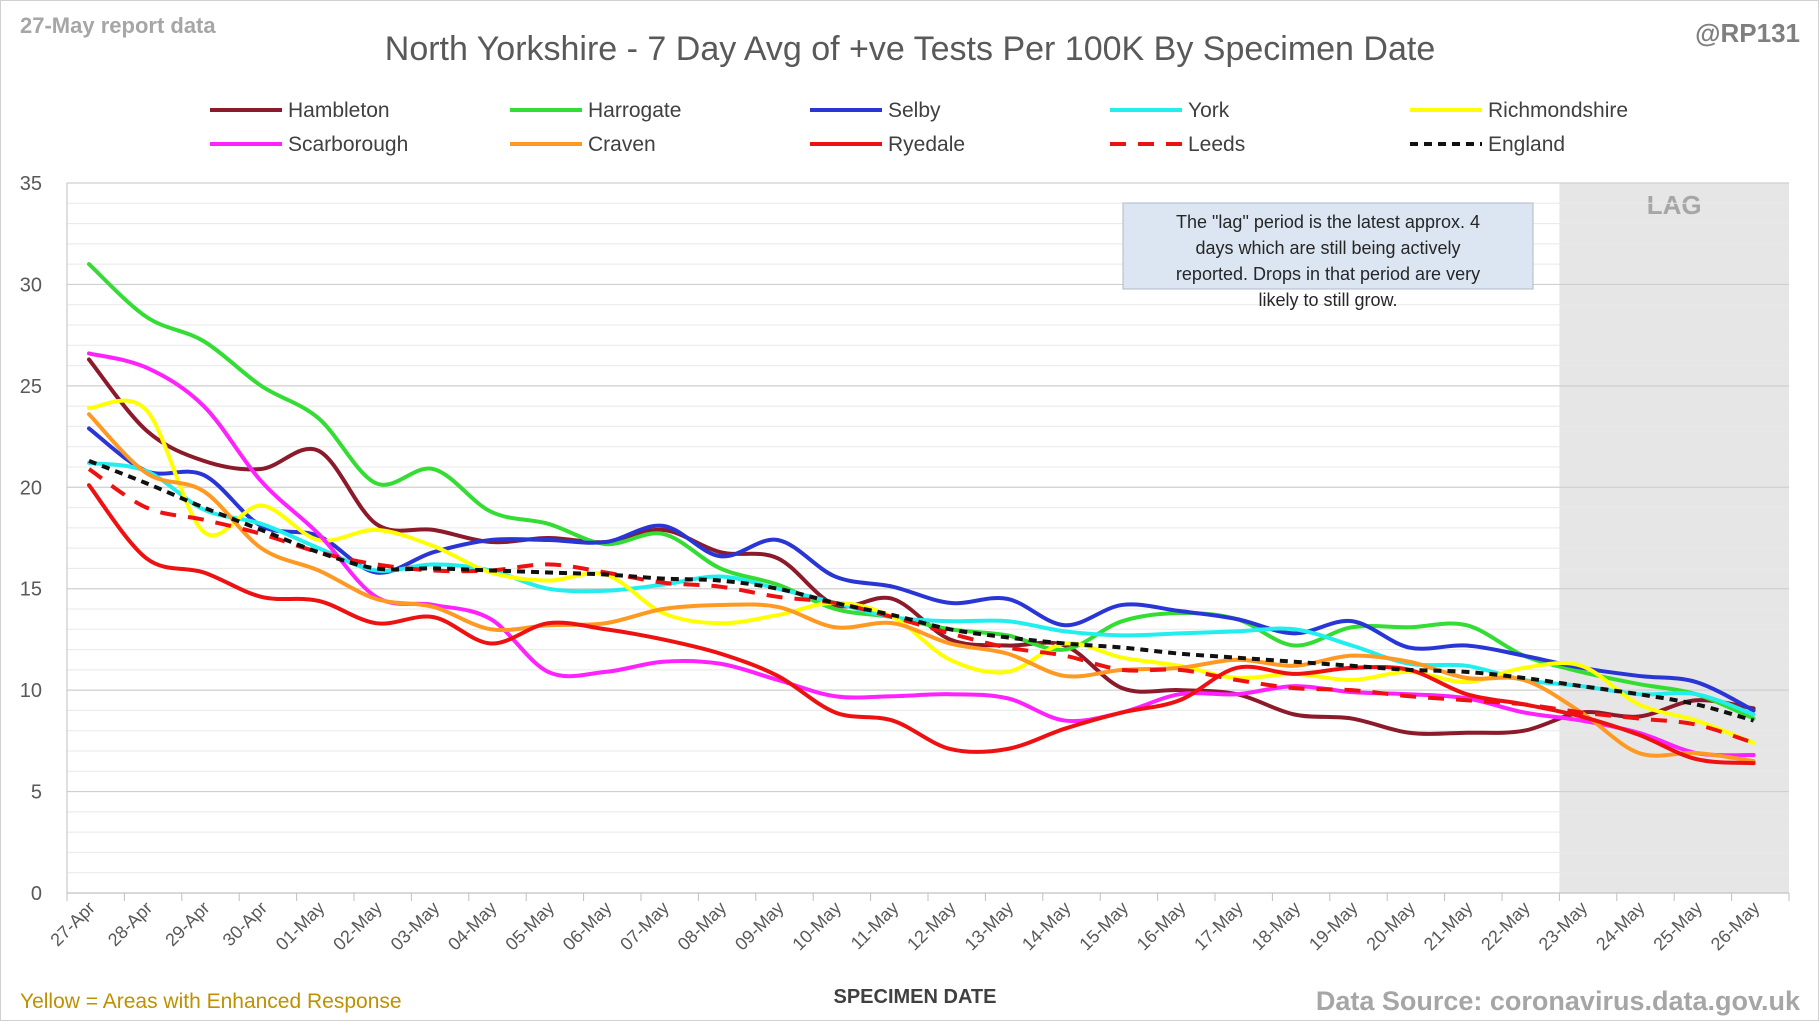  What do you see at coordinates (1327, 300) in the screenshot?
I see `lag-note-line: likely to still grow.` at bounding box center [1327, 300].